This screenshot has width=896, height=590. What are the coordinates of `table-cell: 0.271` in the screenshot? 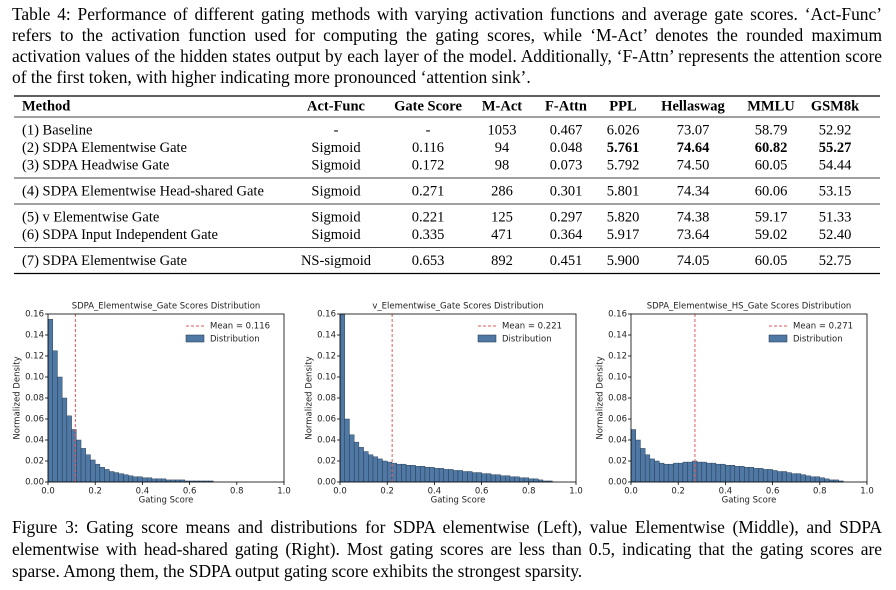 It's located at (428, 191).